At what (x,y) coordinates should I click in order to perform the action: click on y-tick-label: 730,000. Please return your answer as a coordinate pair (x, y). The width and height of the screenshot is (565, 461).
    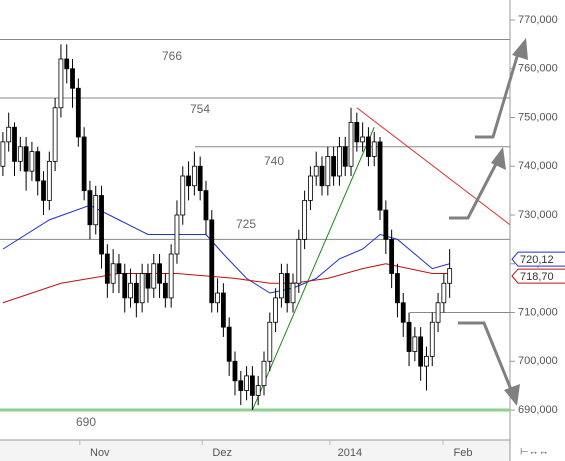
    Looking at the image, I should click on (538, 215).